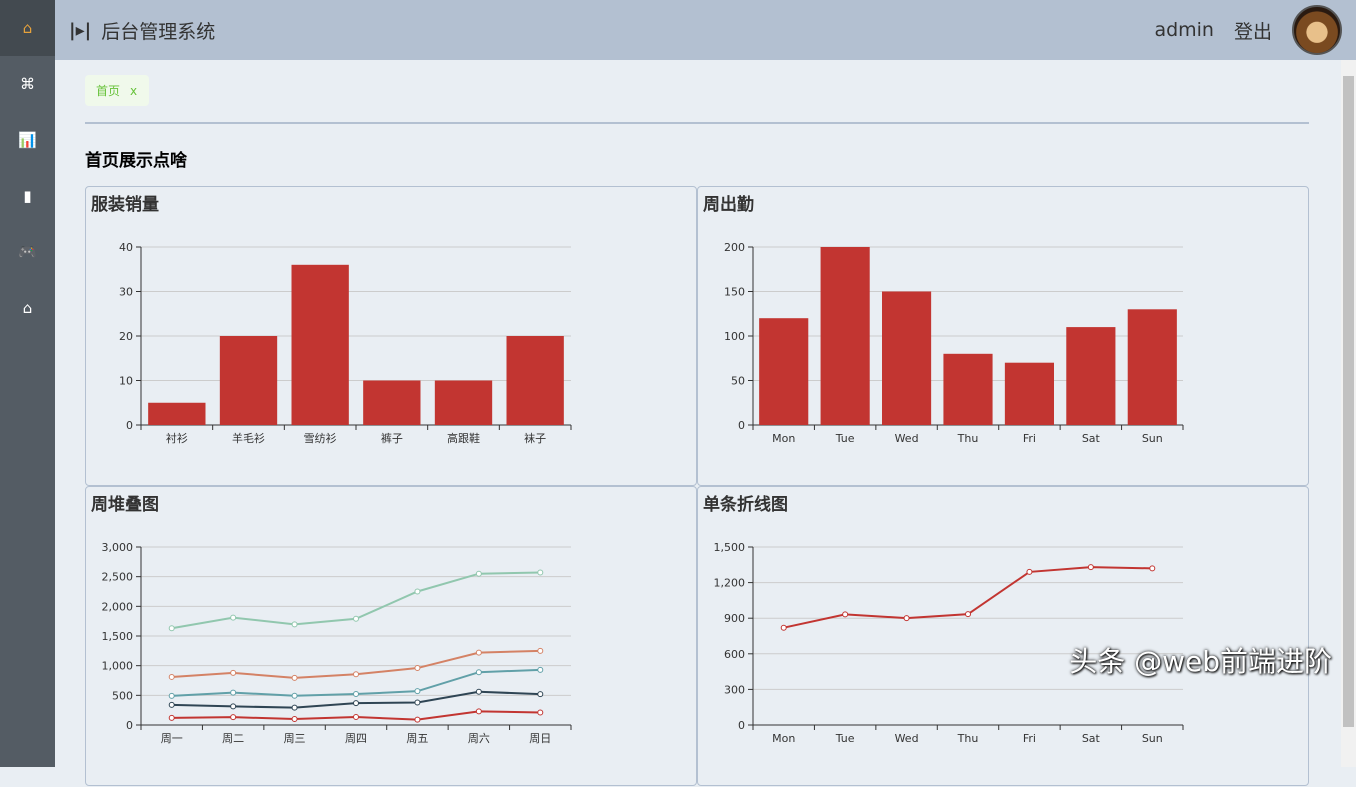 The image size is (1356, 787). Describe the element at coordinates (417, 738) in the screenshot. I see `x-tick-label: 周五` at that location.